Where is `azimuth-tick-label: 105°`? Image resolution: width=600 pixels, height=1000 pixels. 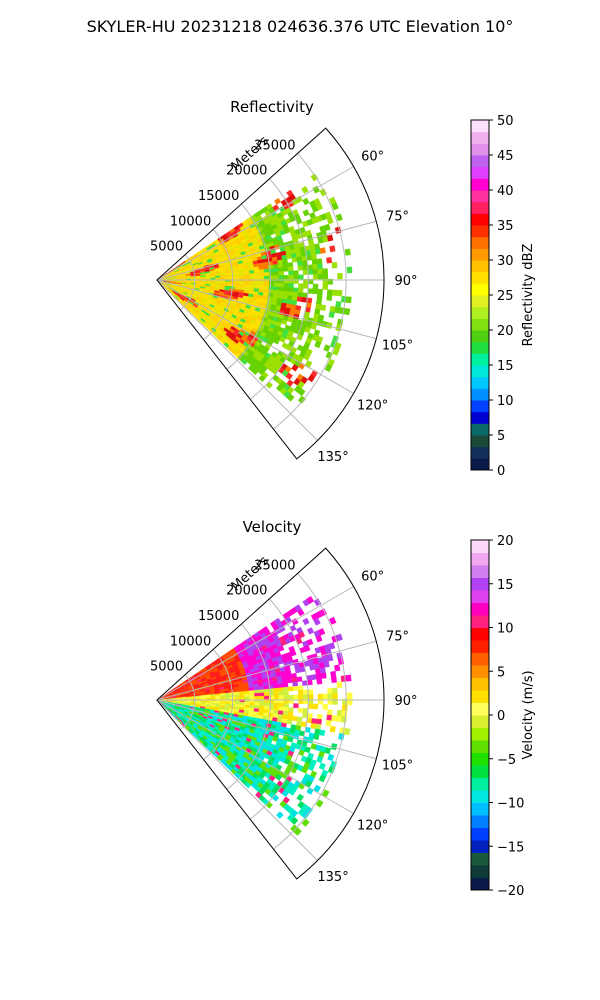
azimuth-tick-label: 105° is located at coordinates (397, 345).